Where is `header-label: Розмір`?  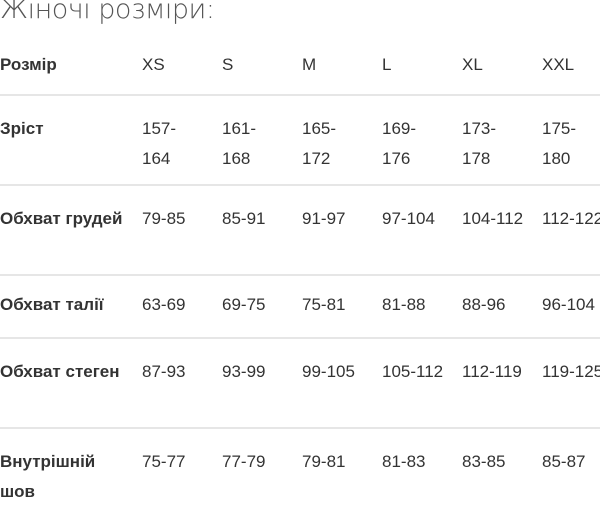
header-label: Розмір is located at coordinates (28, 64).